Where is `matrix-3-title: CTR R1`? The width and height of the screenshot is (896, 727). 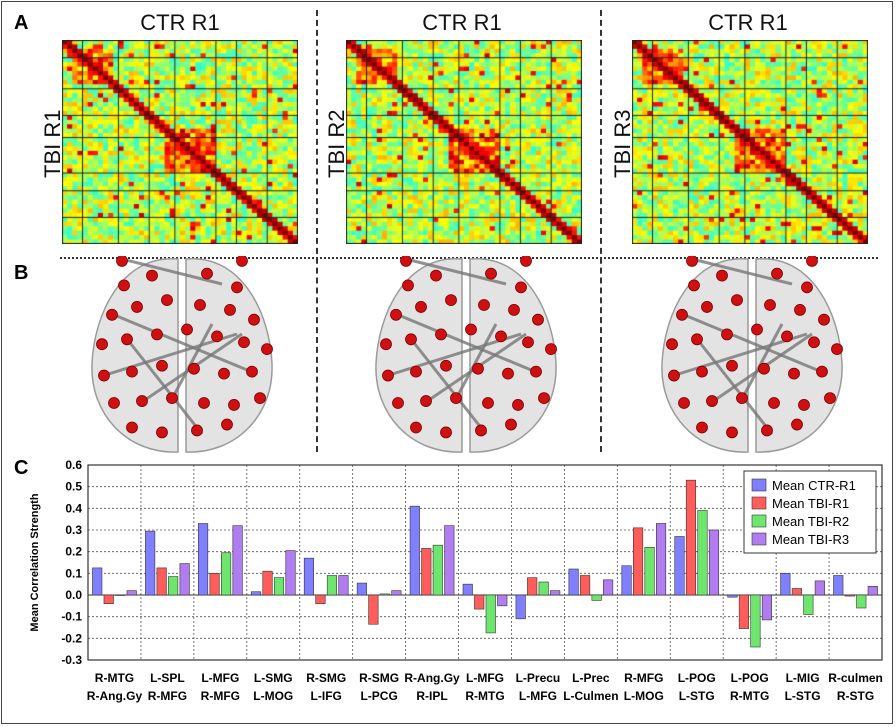 matrix-3-title: CTR R1 is located at coordinates (748, 22).